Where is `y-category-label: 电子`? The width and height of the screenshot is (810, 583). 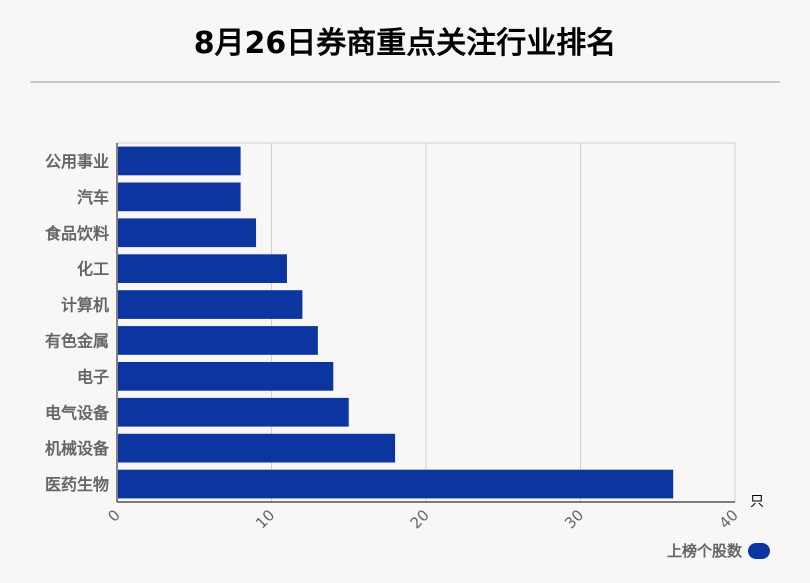
y-category-label: 电子 is located at coordinates (93, 376).